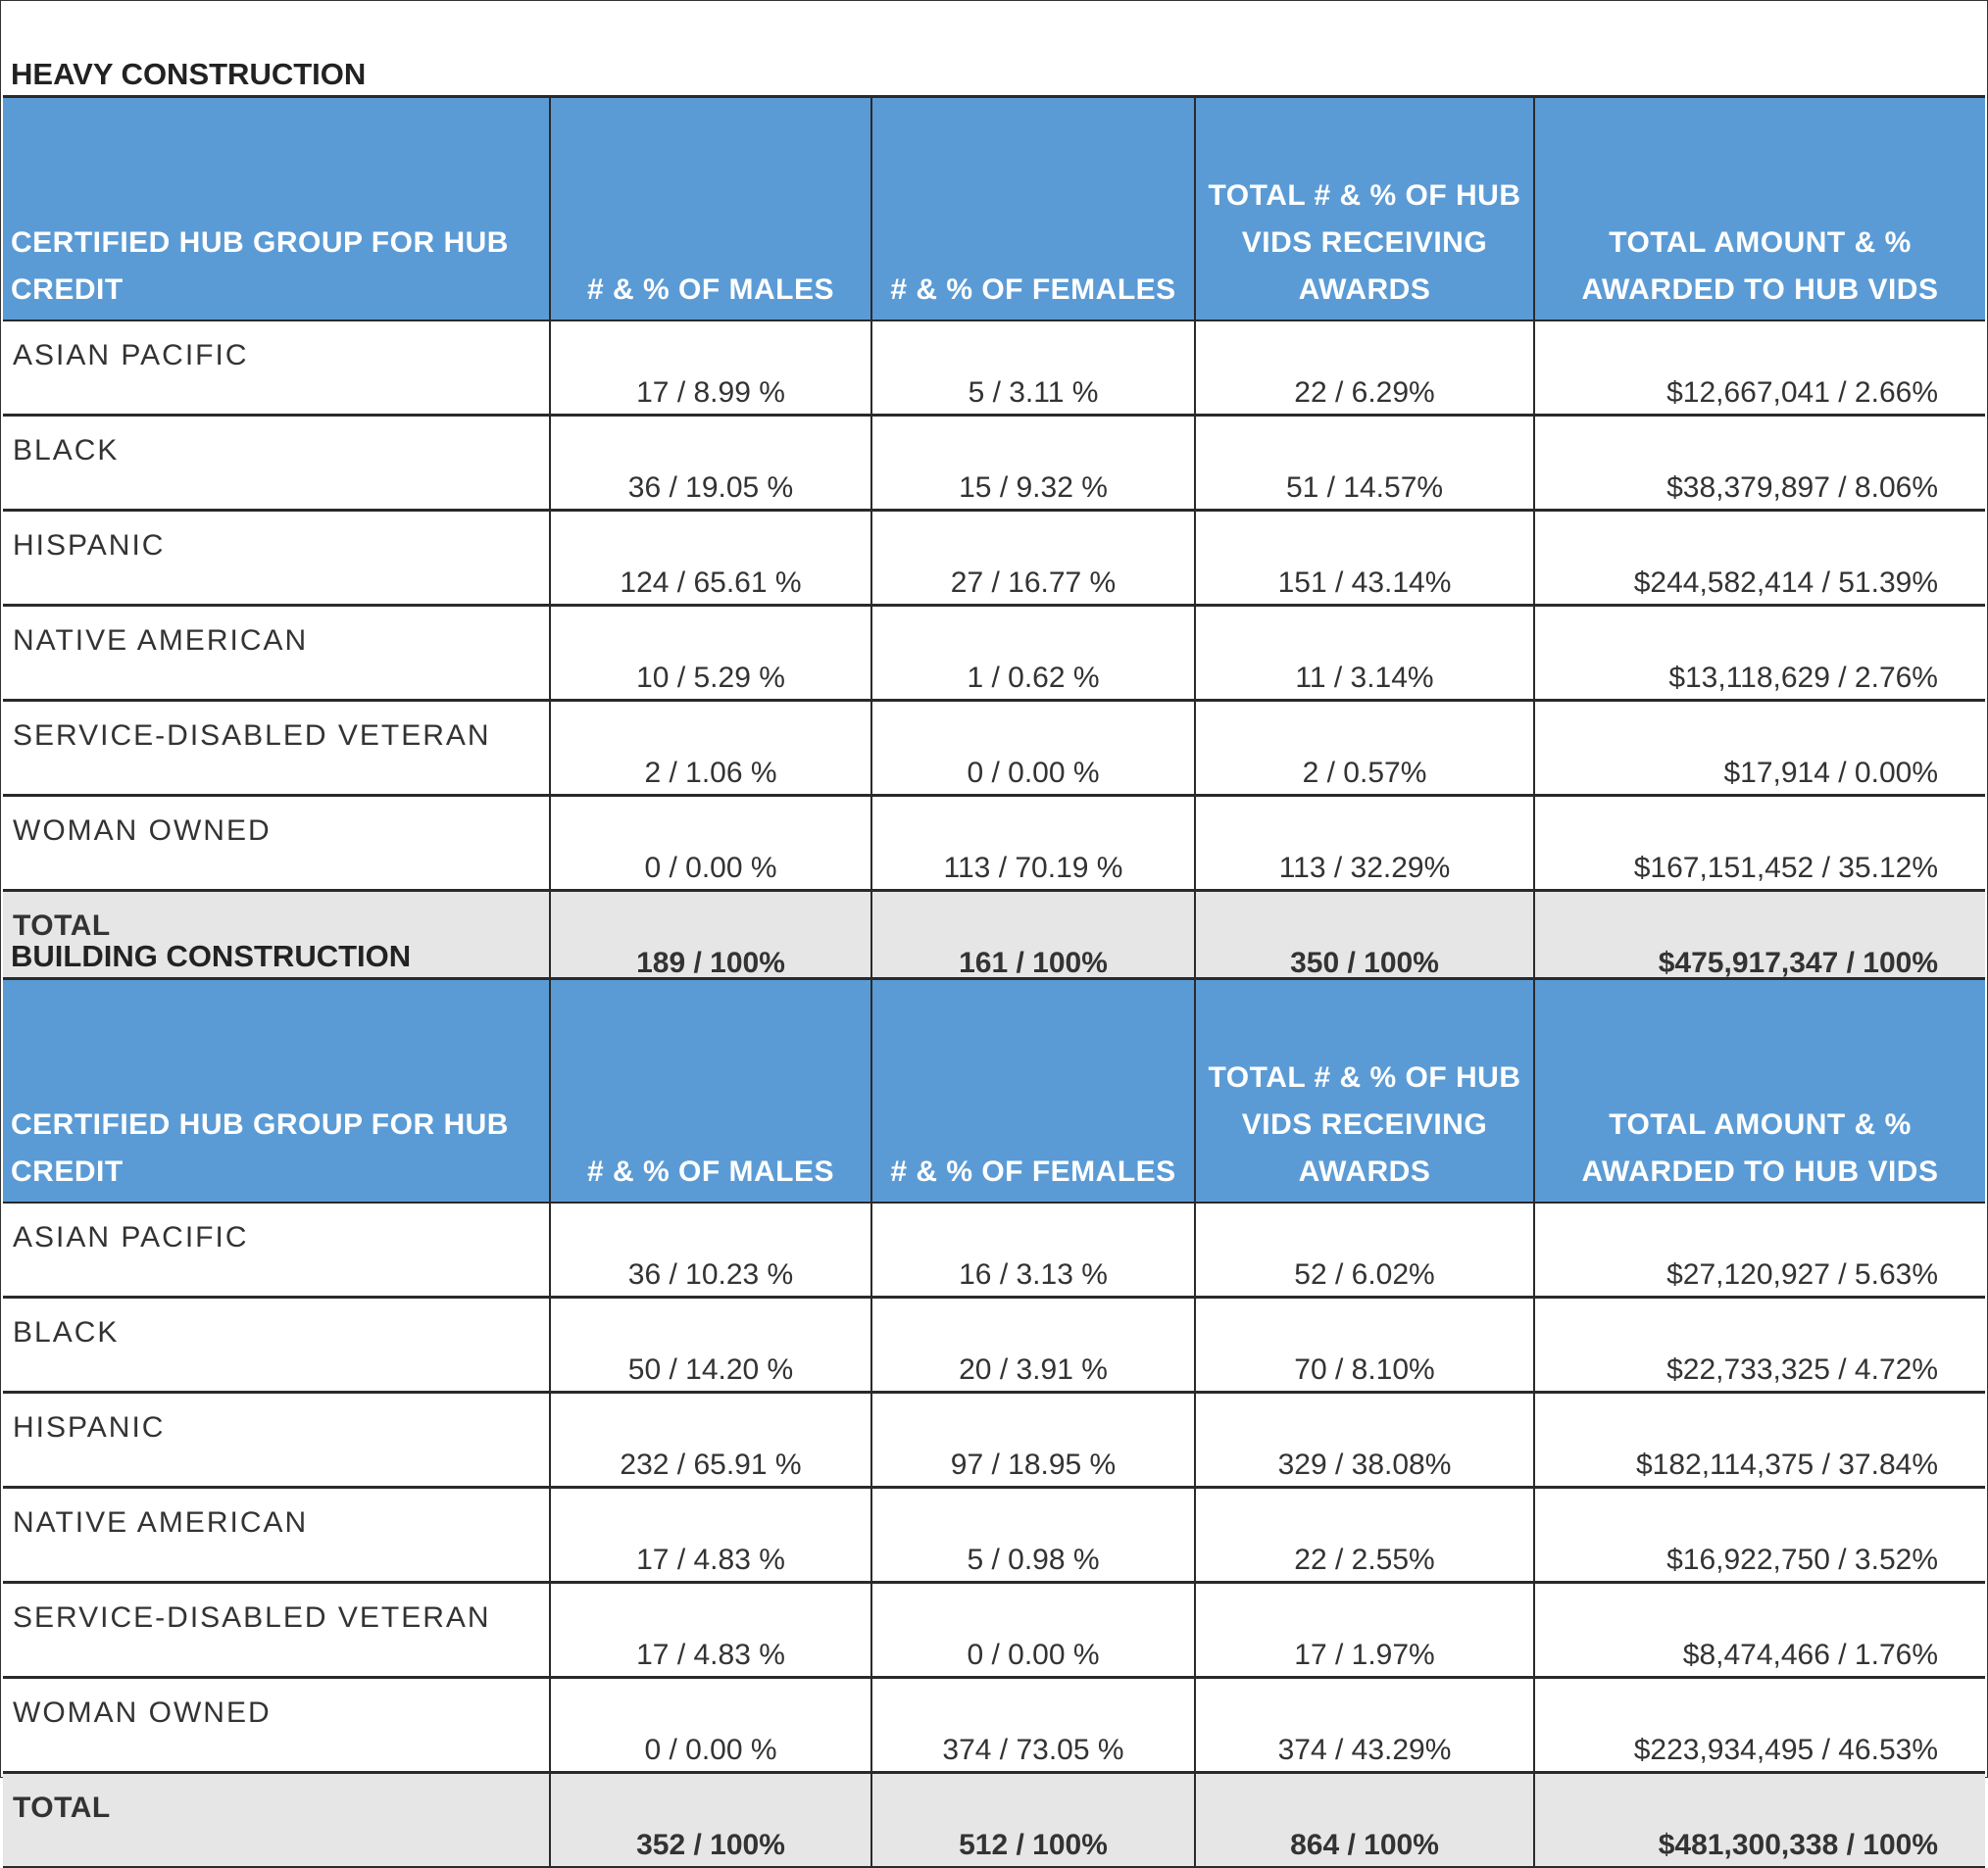  What do you see at coordinates (1364, 1345) in the screenshot?
I see `vids-cell: 70 / 8.10%` at bounding box center [1364, 1345].